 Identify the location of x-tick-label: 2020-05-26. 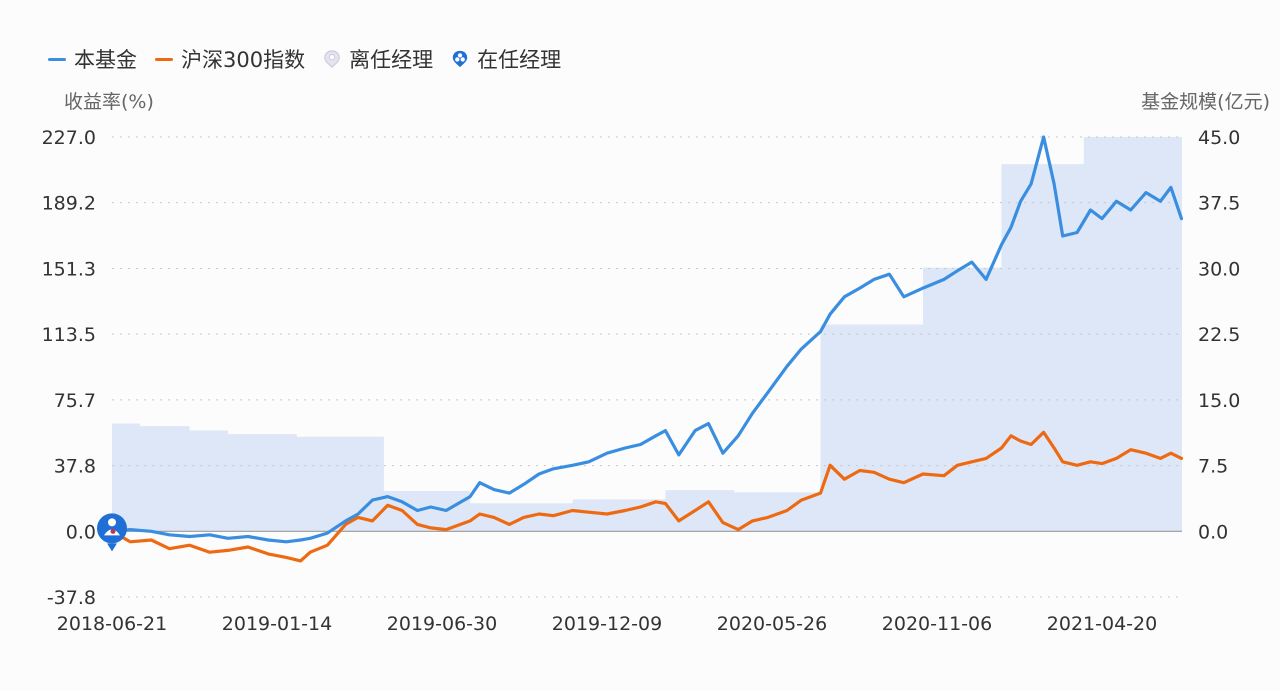
(772, 624).